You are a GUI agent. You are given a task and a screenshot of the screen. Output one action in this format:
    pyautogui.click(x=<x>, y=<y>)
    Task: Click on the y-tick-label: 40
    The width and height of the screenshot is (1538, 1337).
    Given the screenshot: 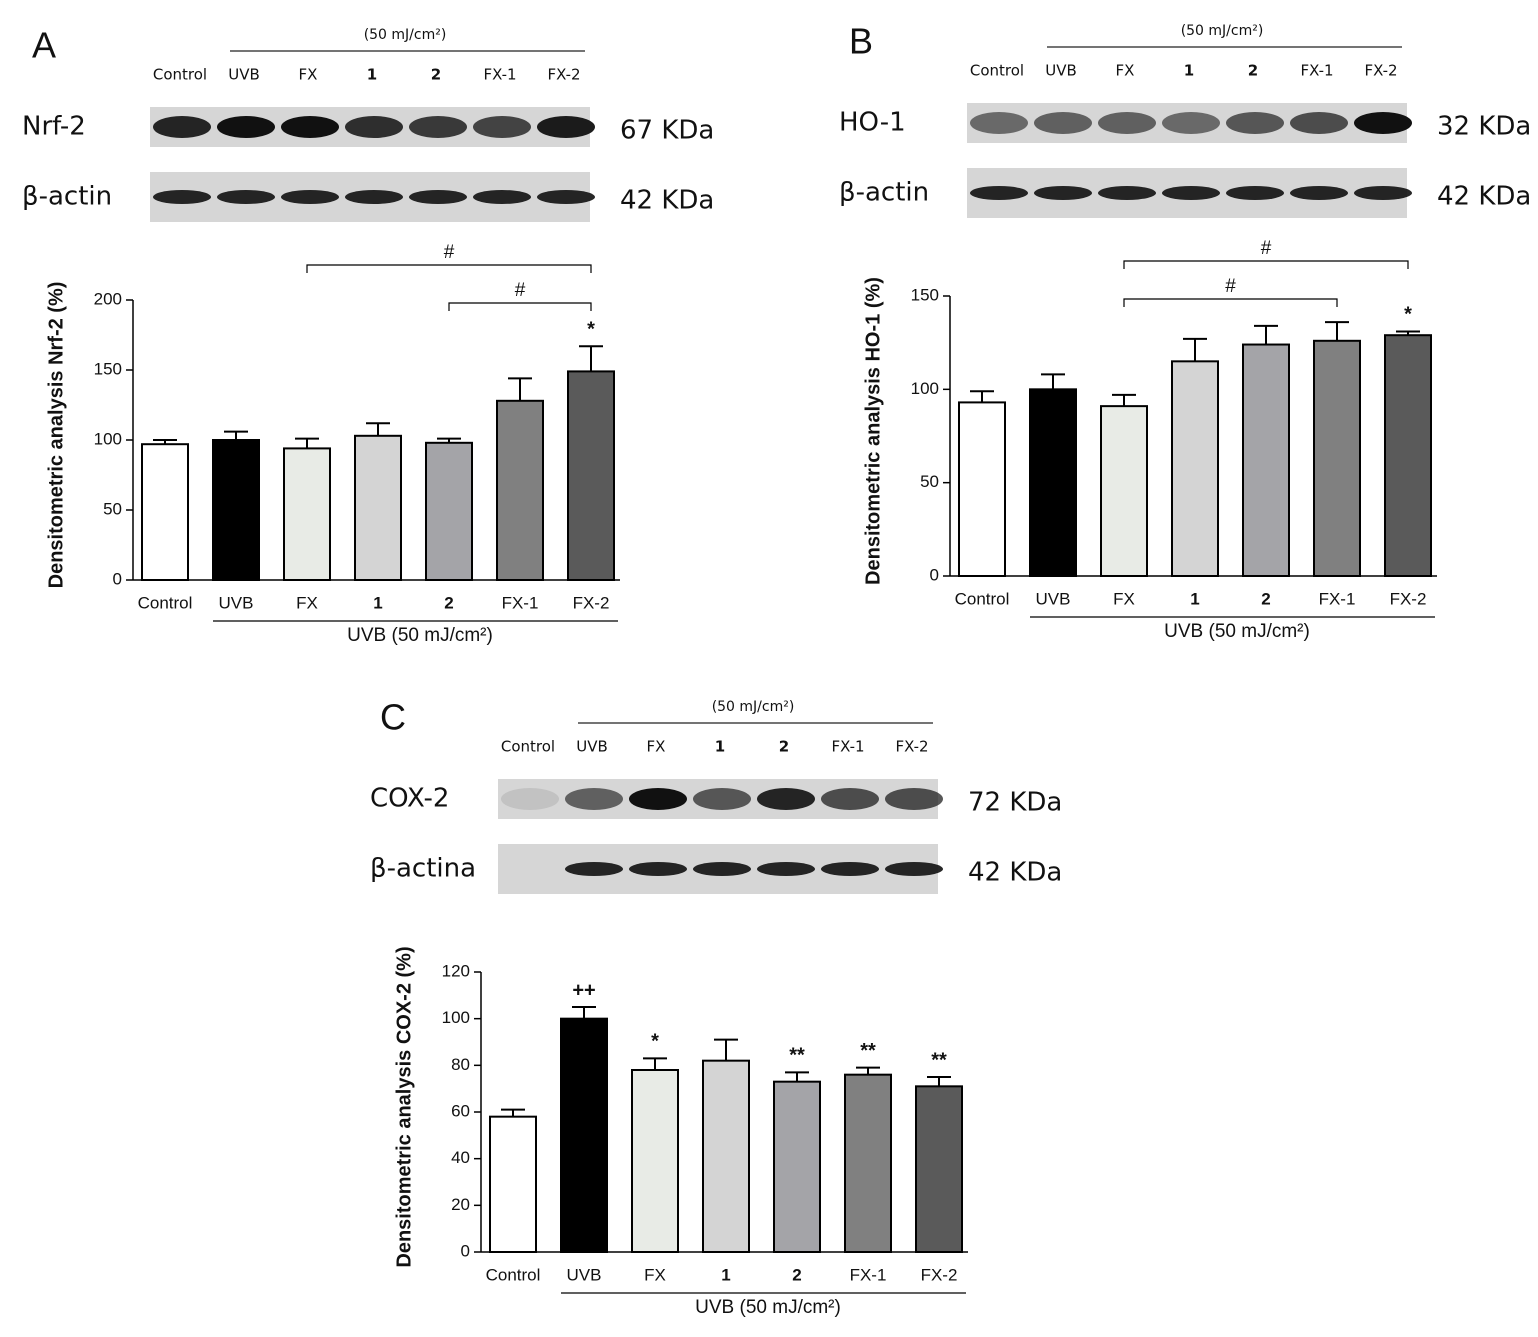 What is the action you would take?
    pyautogui.click(x=460, y=1157)
    